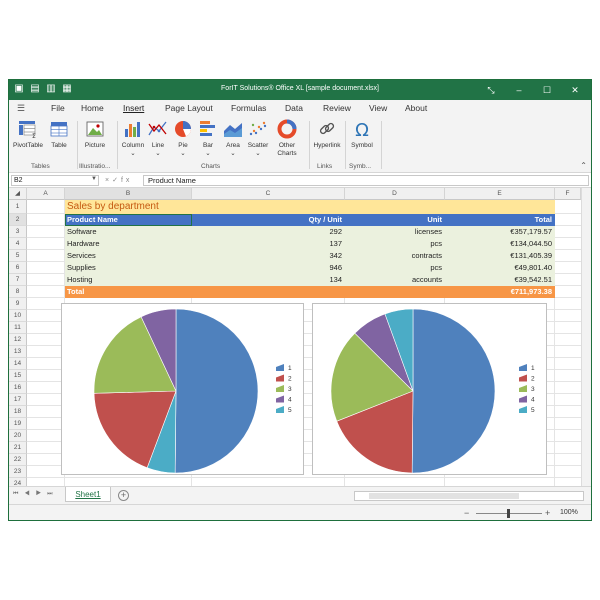 This screenshot has width=600, height=600. What do you see at coordinates (21, 108) in the screenshot?
I see `app-menu-icon: ☰` at bounding box center [21, 108].